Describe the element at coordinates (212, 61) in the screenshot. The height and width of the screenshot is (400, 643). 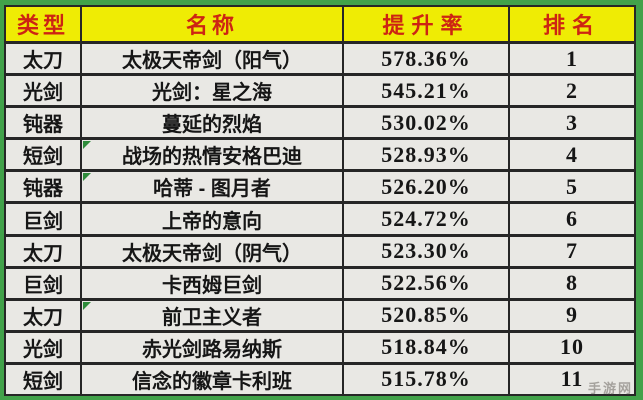
I see `cell-name-label: 太极天帝剑（阳气）` at that location.